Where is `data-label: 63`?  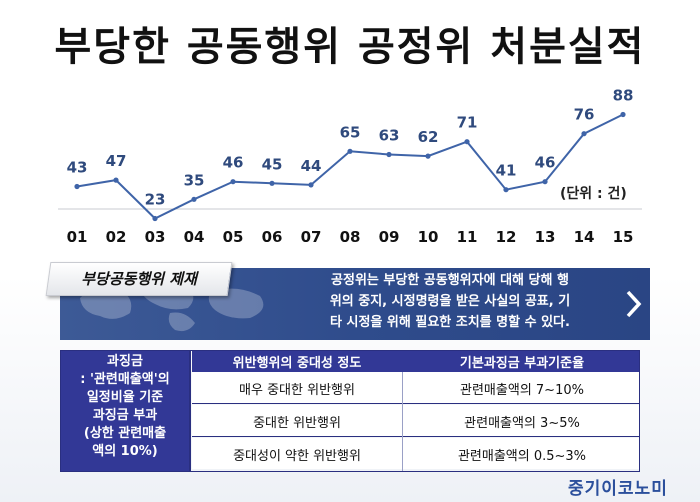 data-label: 63 is located at coordinates (389, 136).